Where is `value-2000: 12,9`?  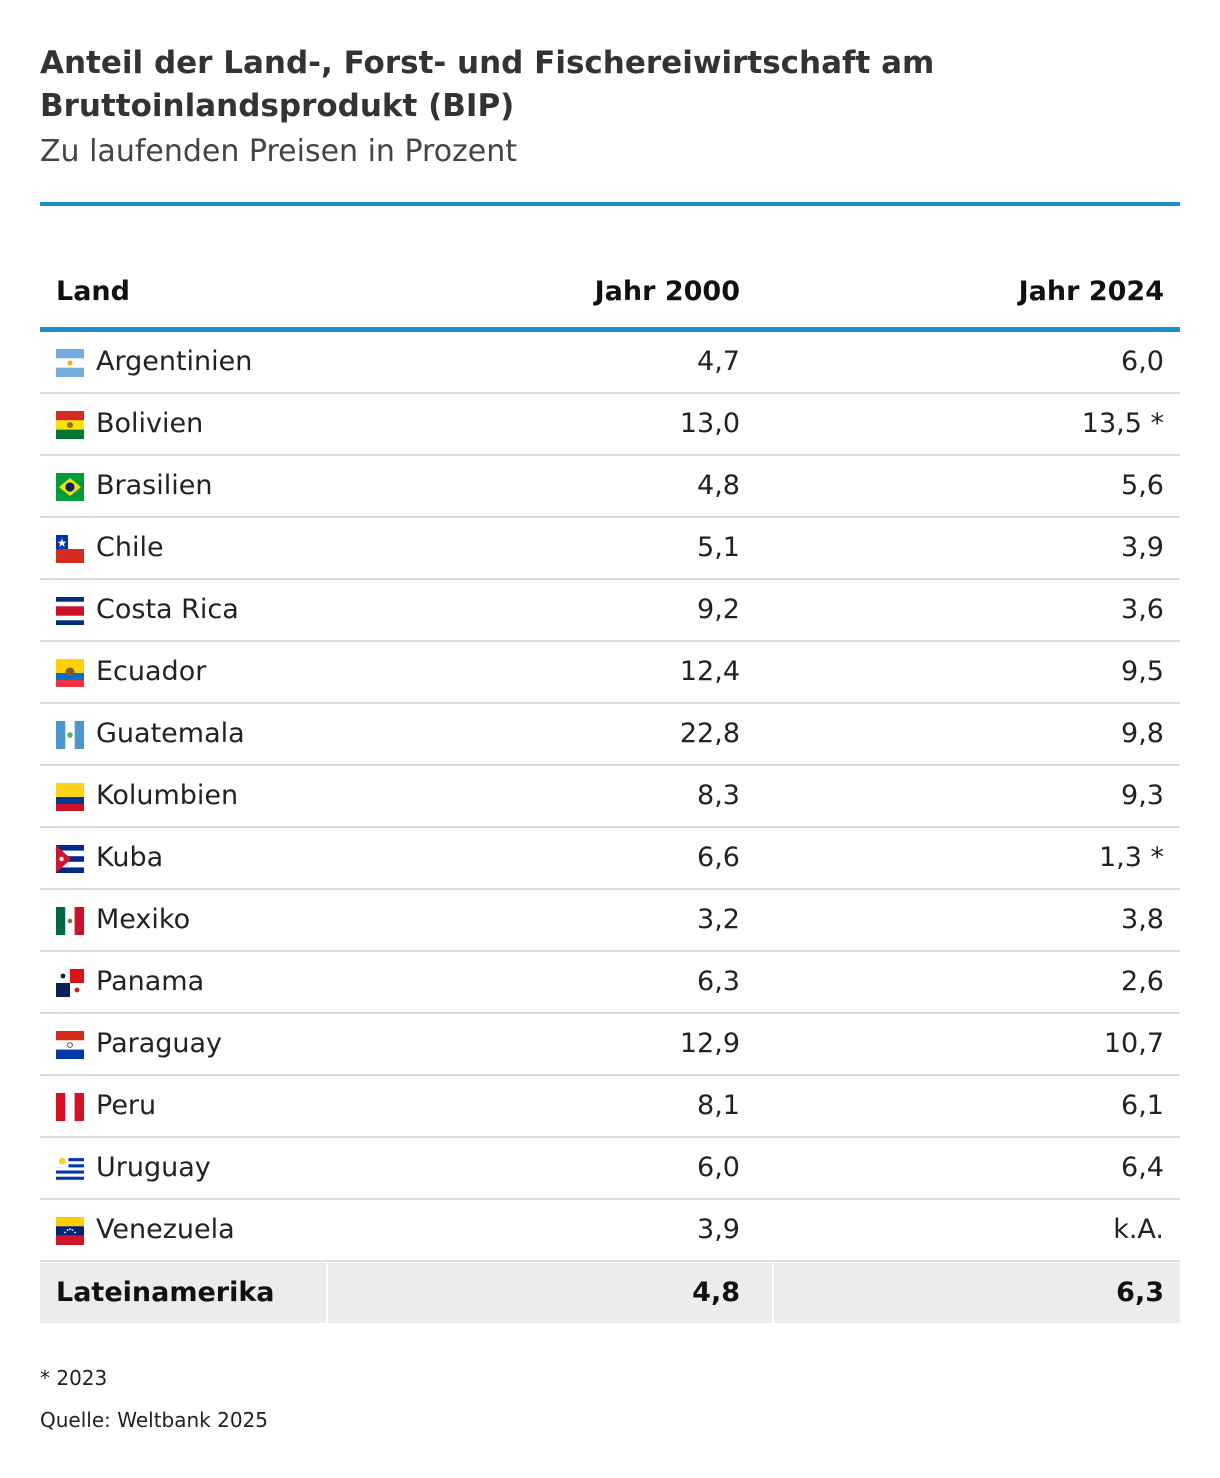 value-2000: 12,9 is located at coordinates (709, 1043).